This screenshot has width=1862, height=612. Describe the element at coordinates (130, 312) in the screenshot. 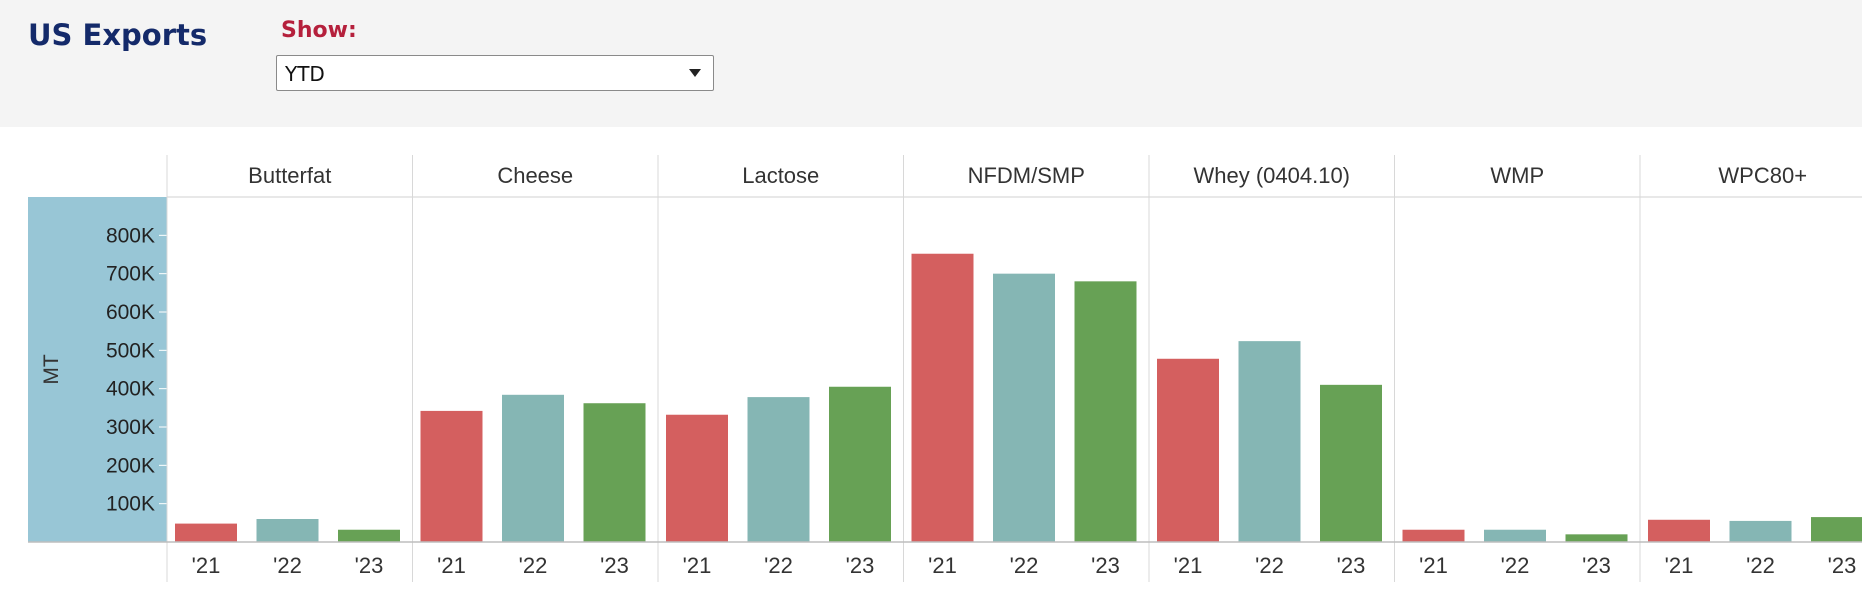

I see `y-tick-label: 600K` at that location.